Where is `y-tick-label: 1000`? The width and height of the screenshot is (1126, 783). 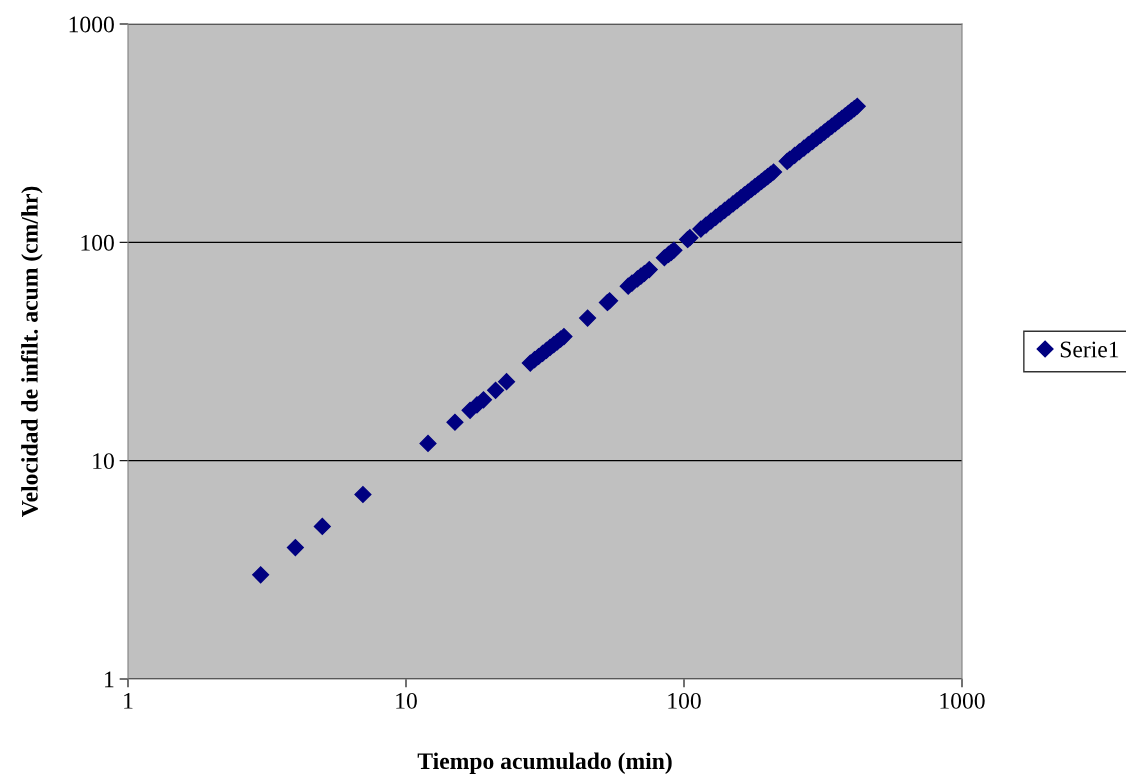
y-tick-label: 1000 is located at coordinates (91, 24).